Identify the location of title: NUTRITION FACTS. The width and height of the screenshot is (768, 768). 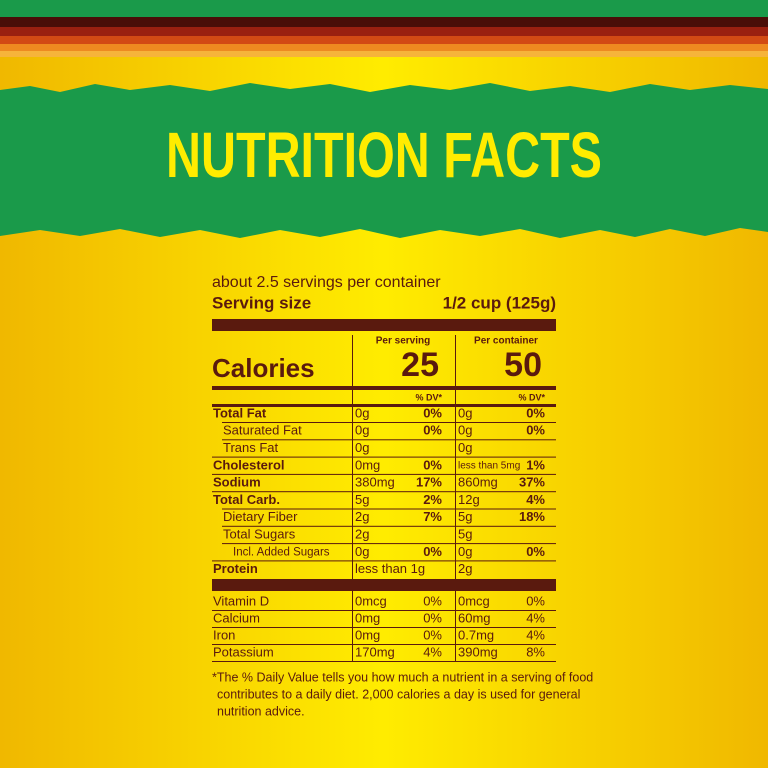
(384, 155).